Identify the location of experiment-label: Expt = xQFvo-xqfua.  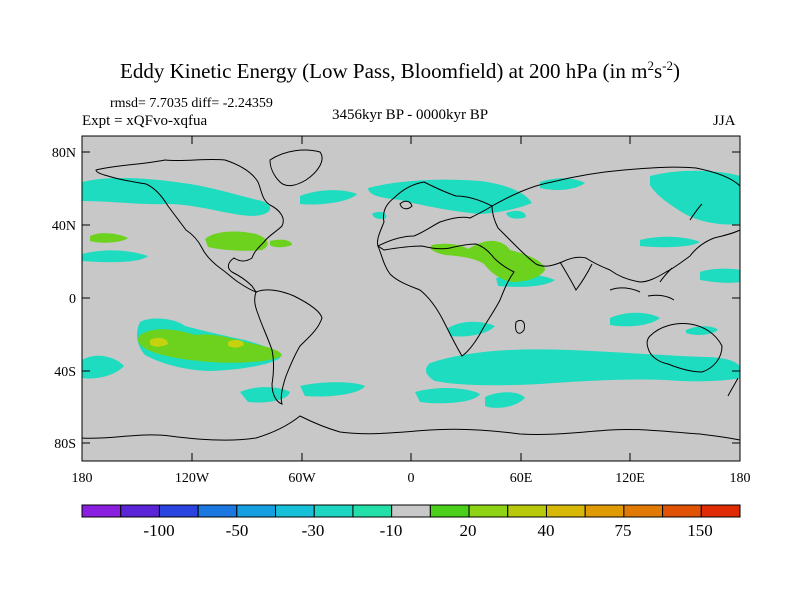
(145, 121).